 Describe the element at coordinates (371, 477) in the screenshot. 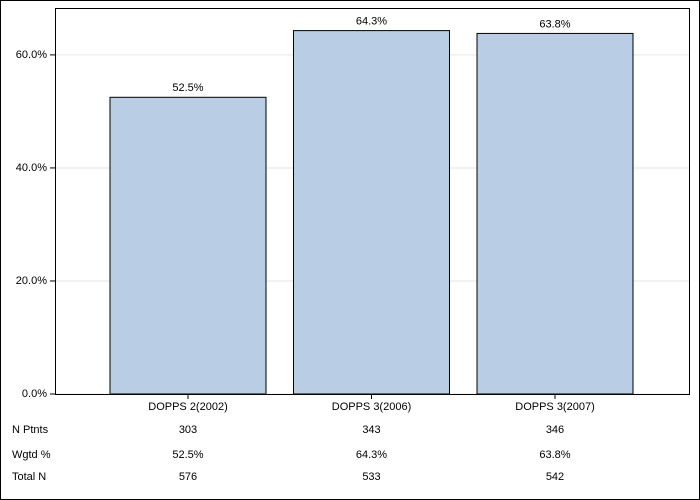

I see `table-cell: 533` at that location.